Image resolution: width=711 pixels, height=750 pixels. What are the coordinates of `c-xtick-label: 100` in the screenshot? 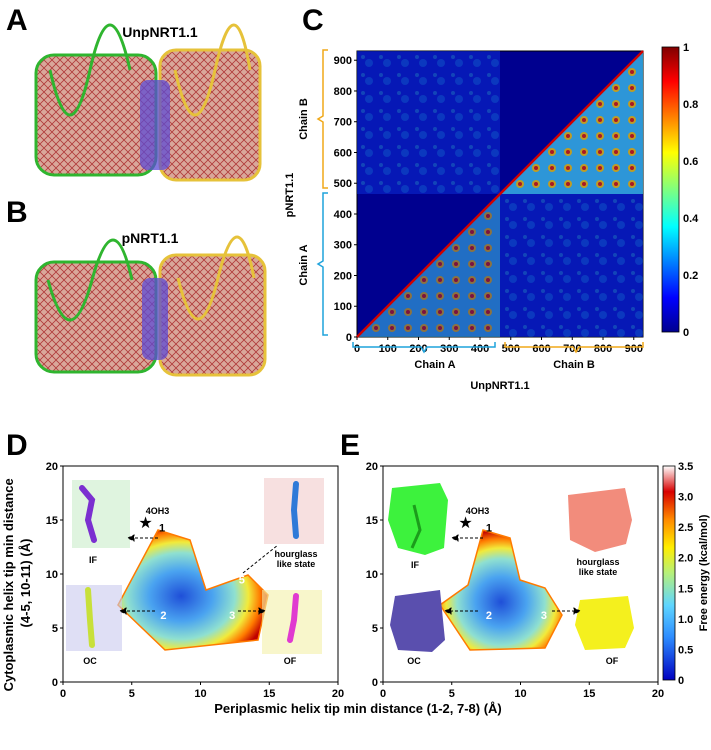 It's located at (388, 349).